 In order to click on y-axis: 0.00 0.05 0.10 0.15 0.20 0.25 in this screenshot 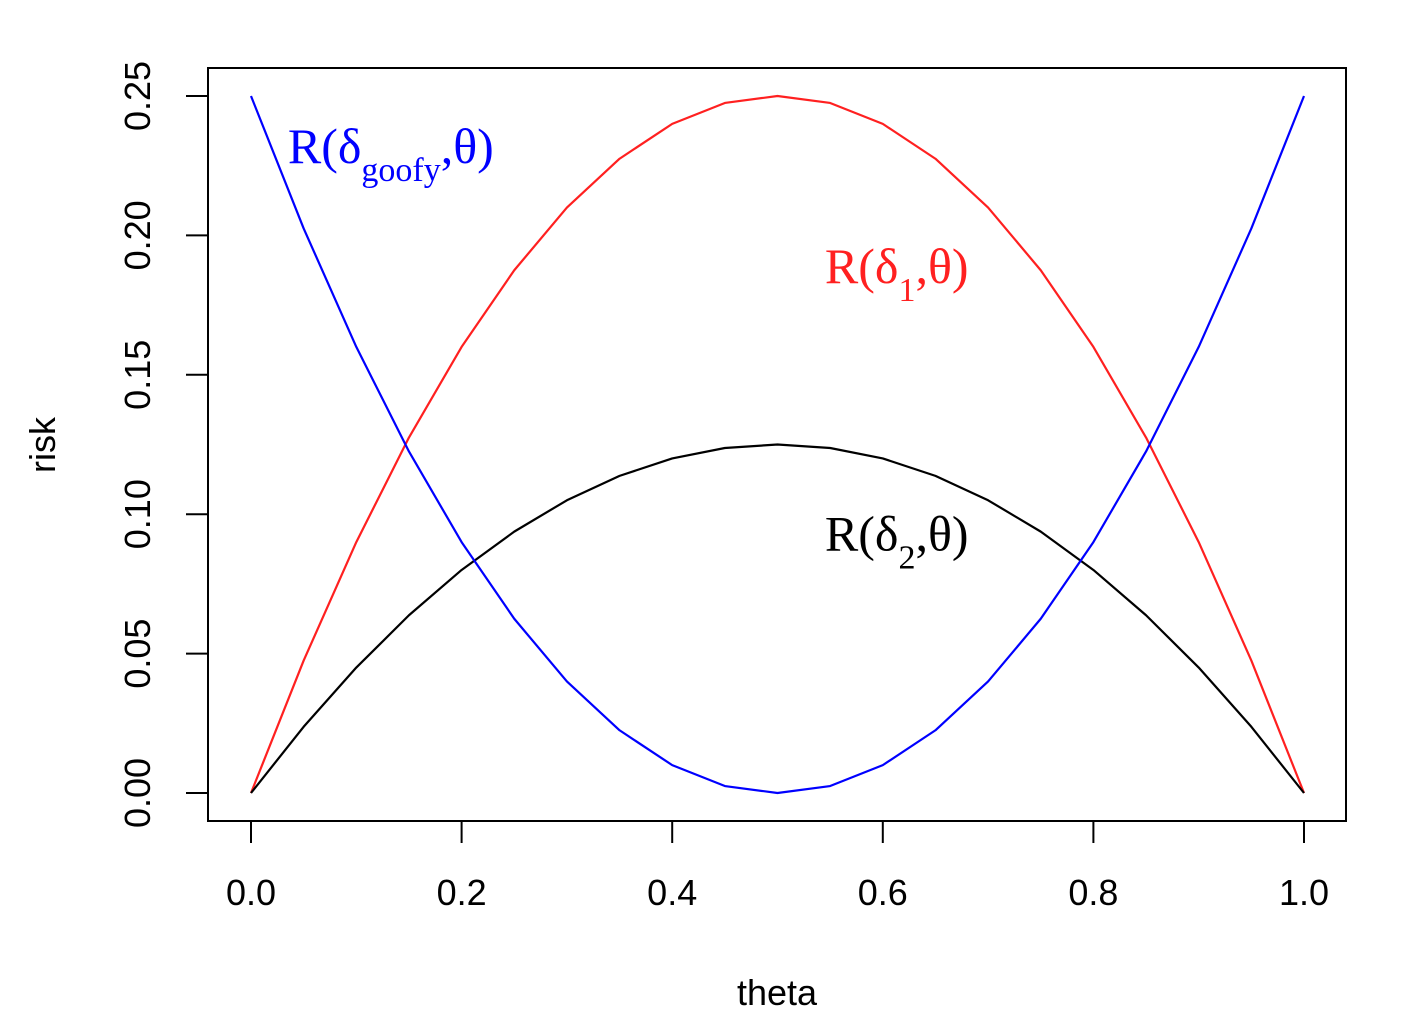, I will do `click(163, 444)`.